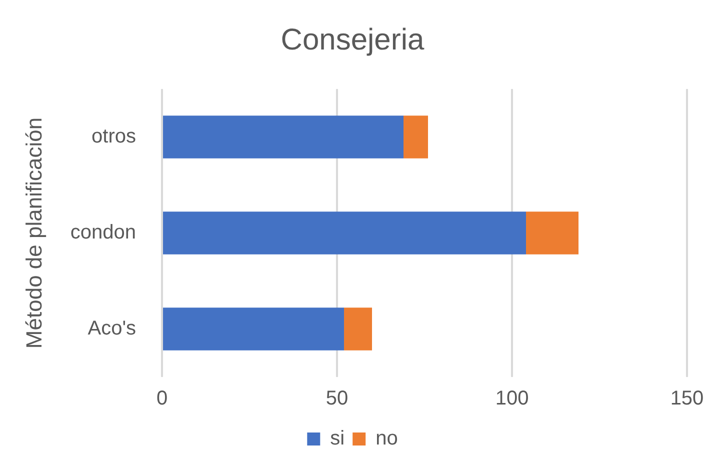  Describe the element at coordinates (337, 399) in the screenshot. I see `x-tick-label: 50` at that location.